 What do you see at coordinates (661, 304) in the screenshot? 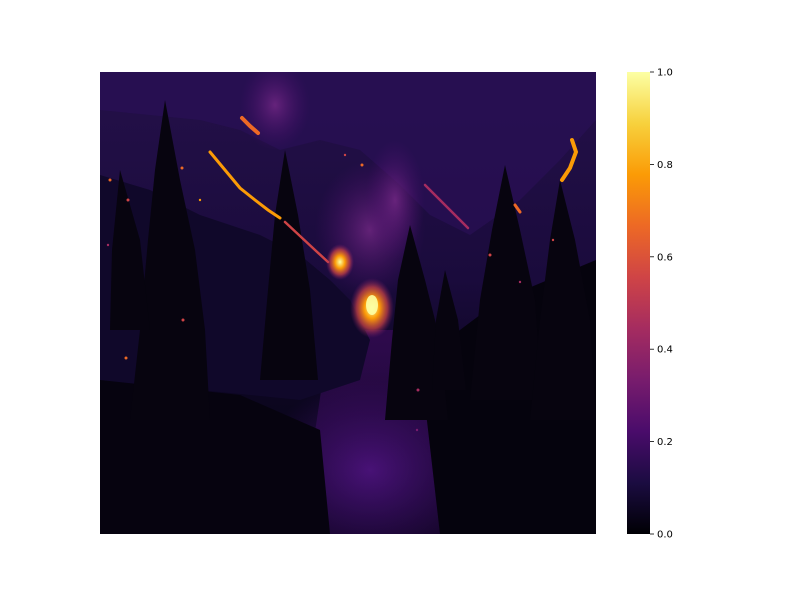
I see `colorbar-ticks: 0.0 0.2 0.4 0.6 0.8 1.0` at bounding box center [661, 304].